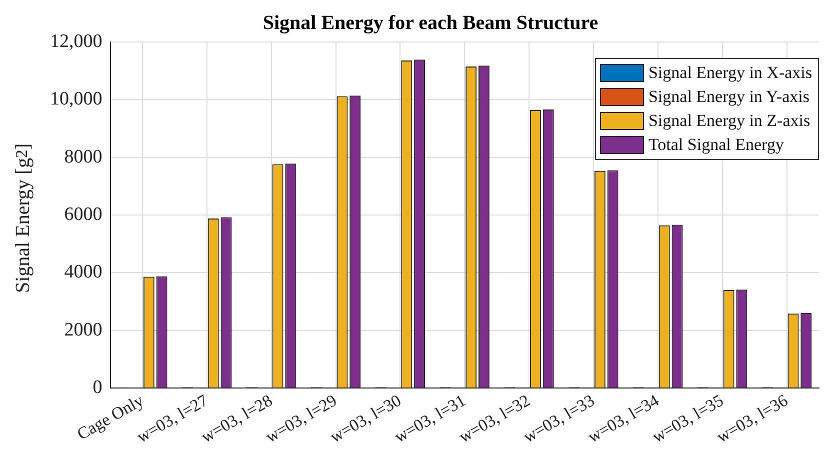  I want to click on legend-label: Signal Energy in Z-axis, so click(729, 121).